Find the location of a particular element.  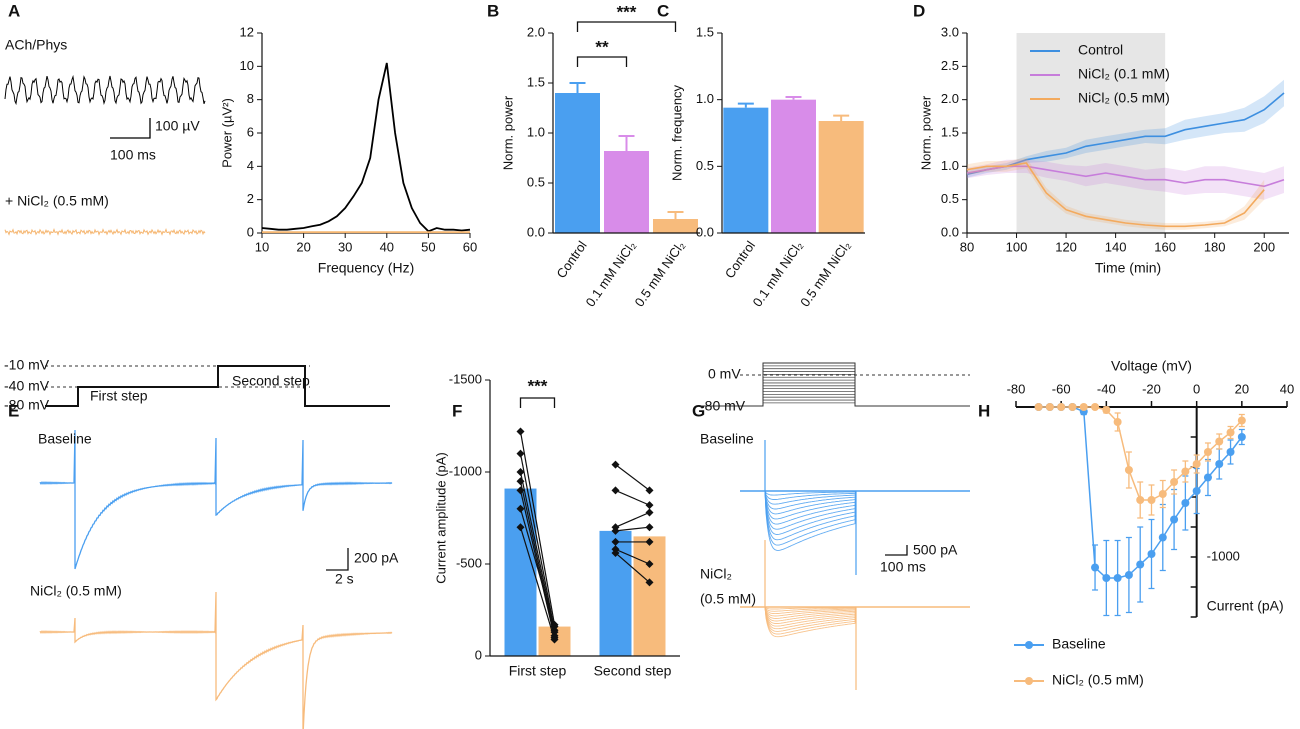

protocol is located at coordinates (835, 384).